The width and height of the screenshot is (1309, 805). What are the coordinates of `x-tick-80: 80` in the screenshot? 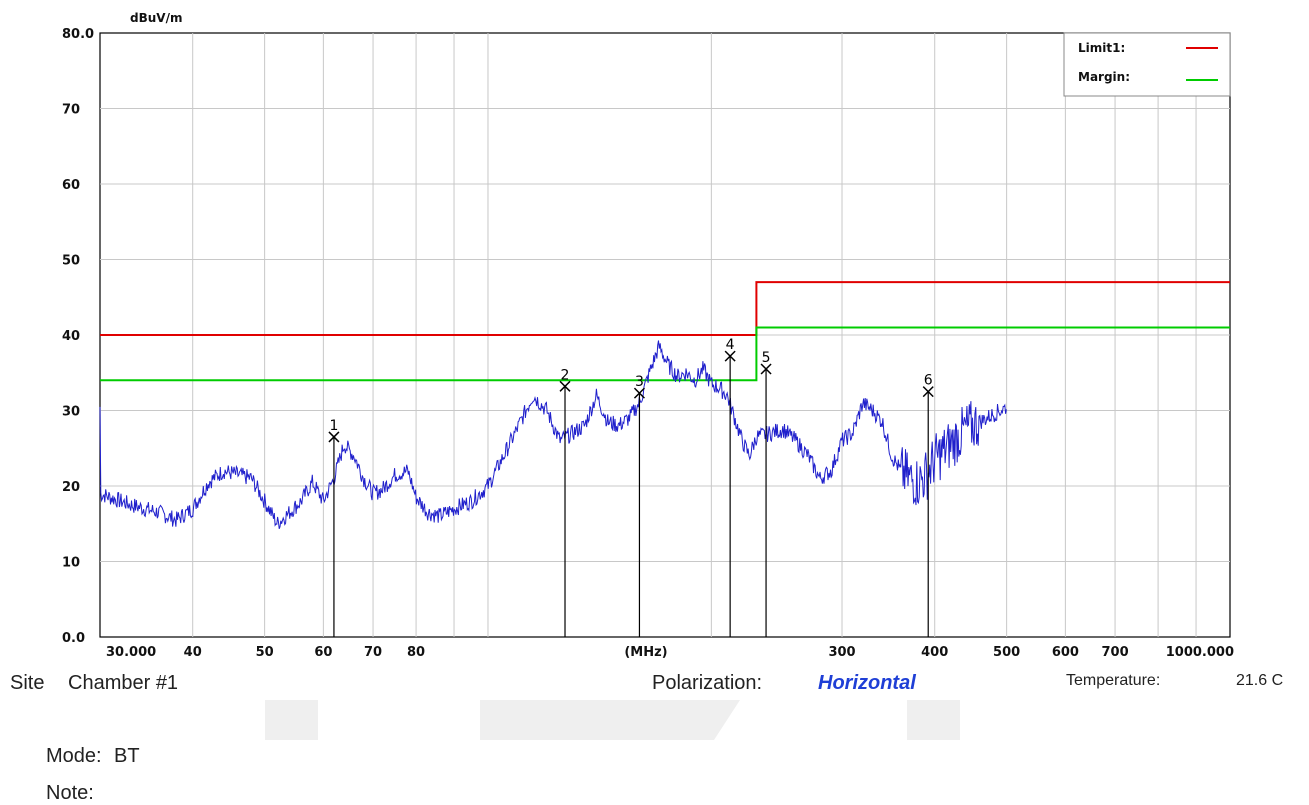 It's located at (416, 652).